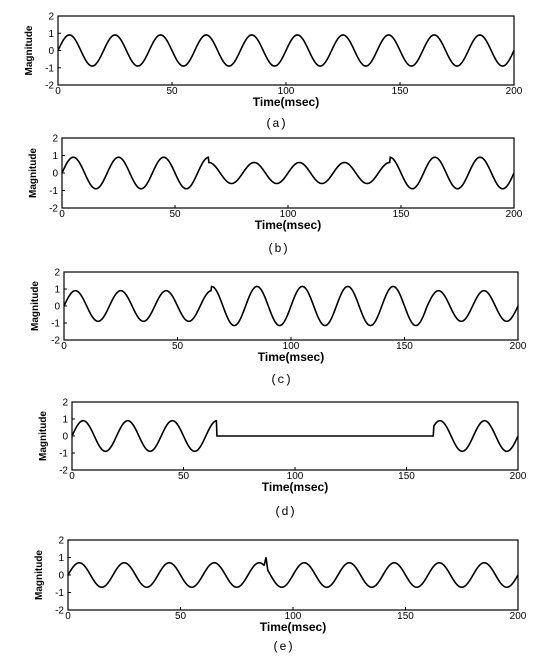 Image resolution: width=541 pixels, height=658 pixels. What do you see at coordinates (285, 512) in the screenshot?
I see `panel-caption: (d)` at bounding box center [285, 512].